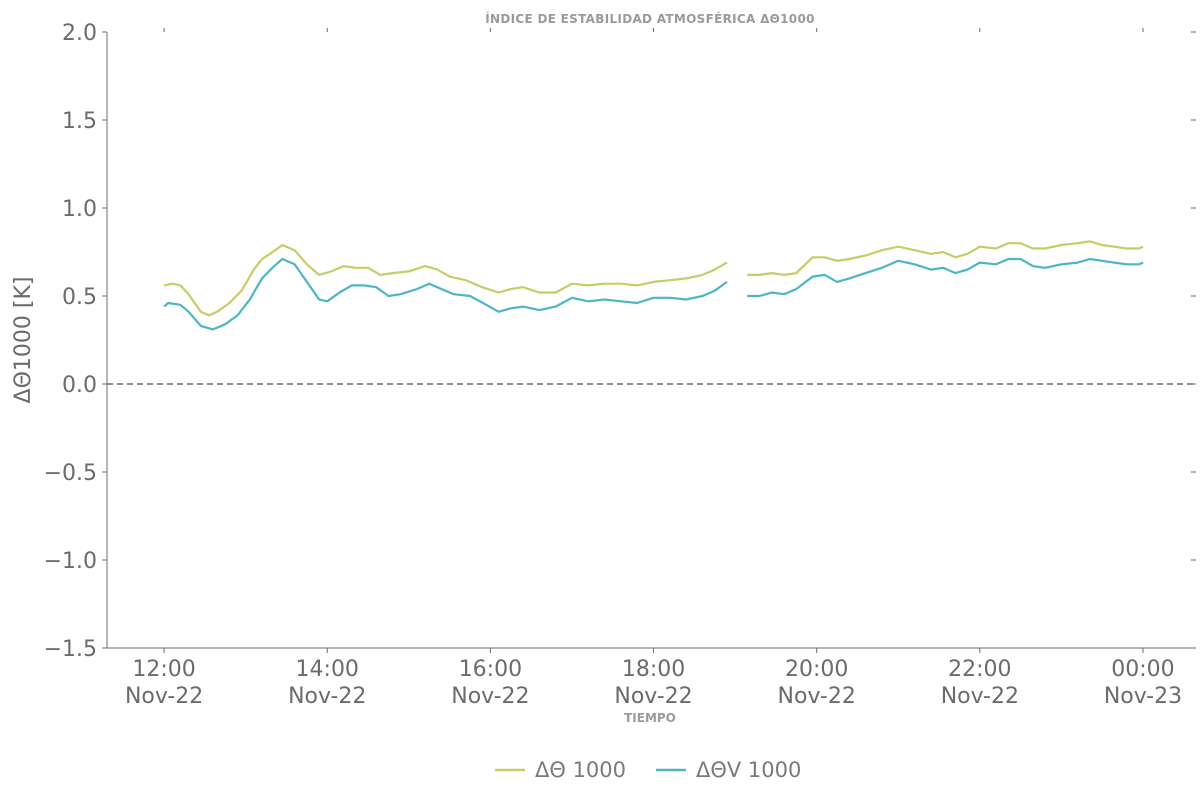 This screenshot has width=1202, height=799. Describe the element at coordinates (648, 770) in the screenshot. I see `legend: ΔΘ 1000 ΔΘV 1000` at that location.